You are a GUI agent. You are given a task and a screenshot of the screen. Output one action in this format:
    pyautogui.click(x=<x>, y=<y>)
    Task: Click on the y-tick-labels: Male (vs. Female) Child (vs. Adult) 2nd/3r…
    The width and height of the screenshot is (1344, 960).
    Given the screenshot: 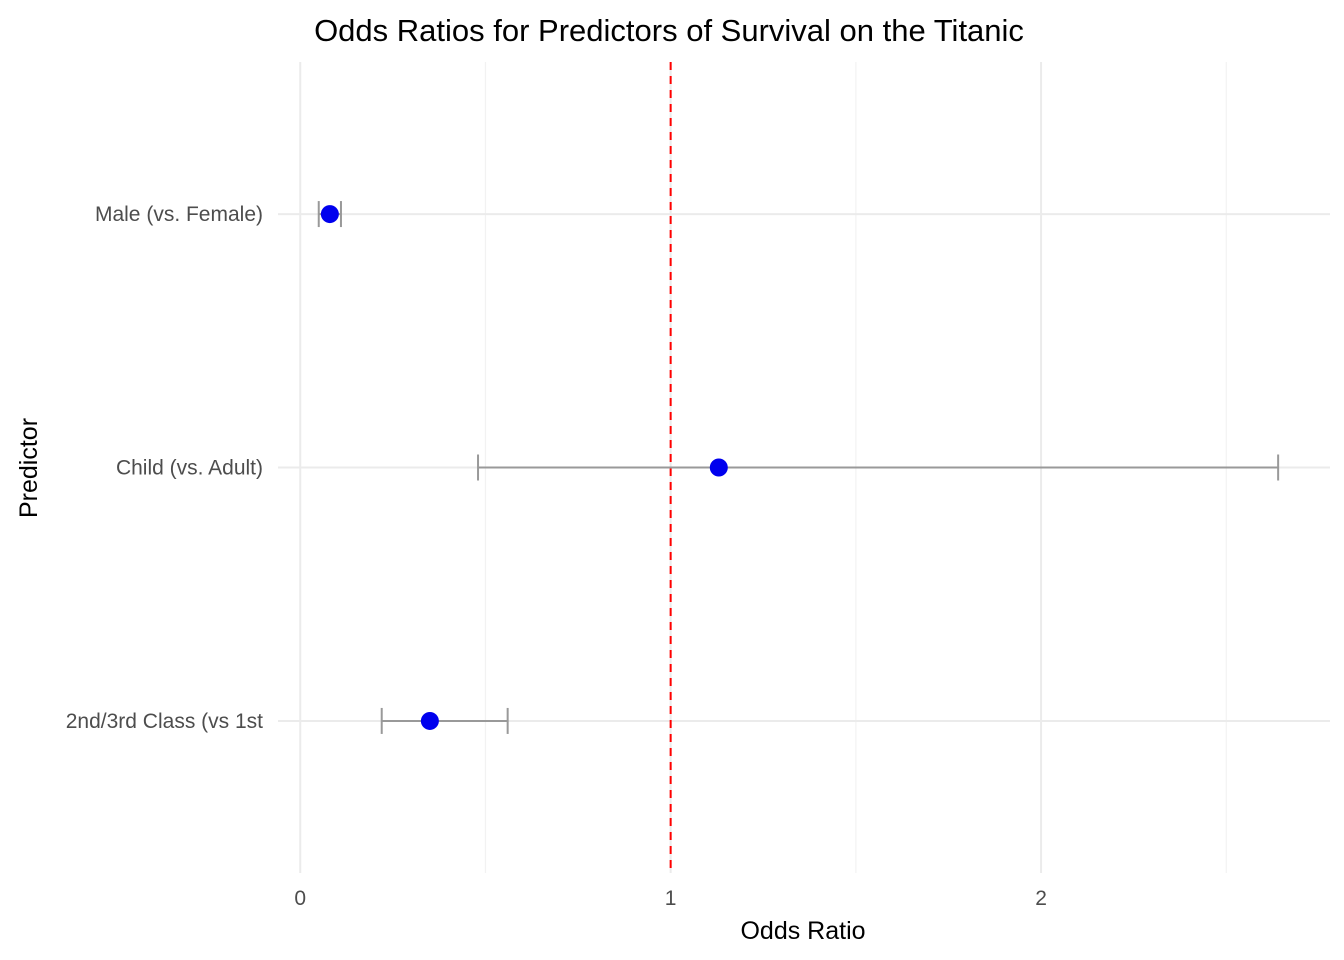 What is the action you would take?
    pyautogui.click(x=164, y=468)
    